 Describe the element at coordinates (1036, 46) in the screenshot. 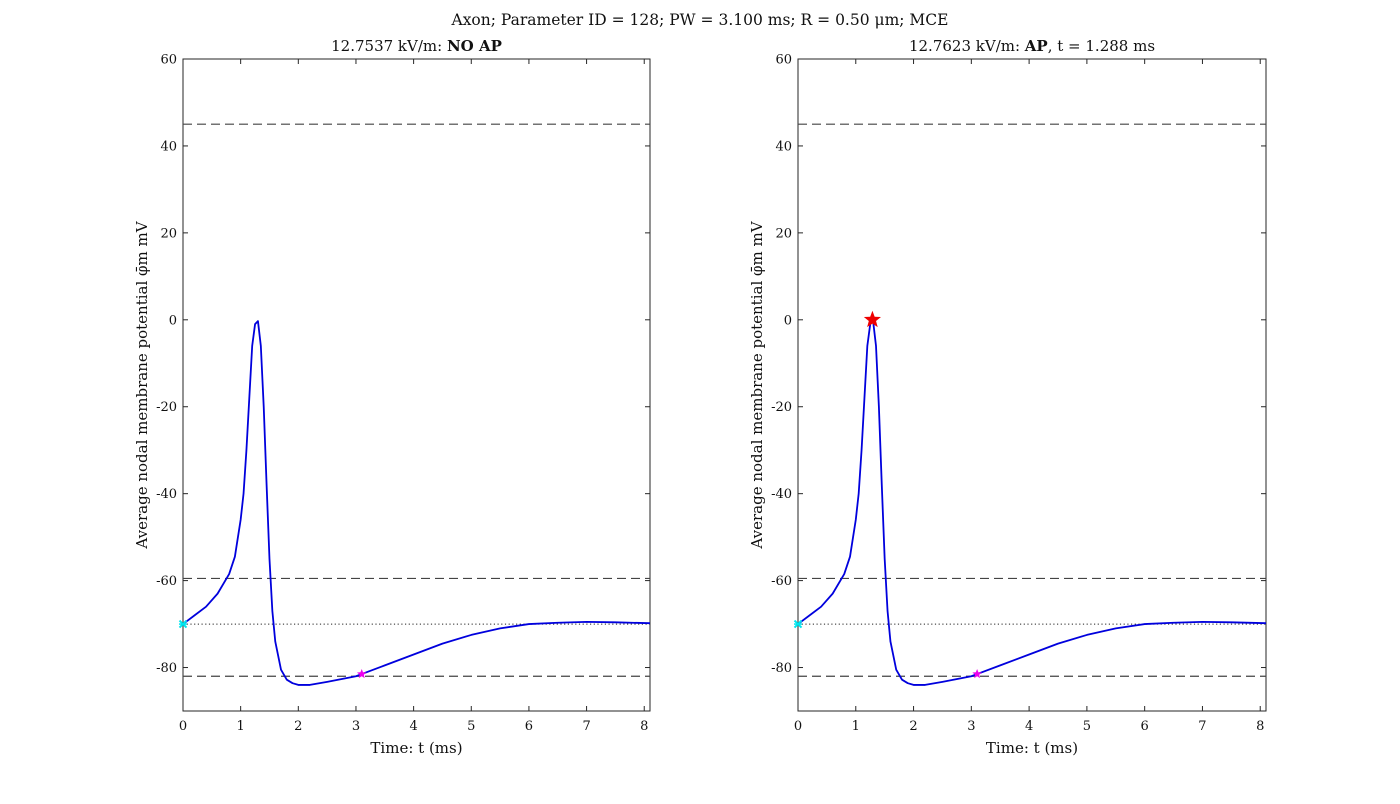

I see `subplot-title-status: AP` at that location.